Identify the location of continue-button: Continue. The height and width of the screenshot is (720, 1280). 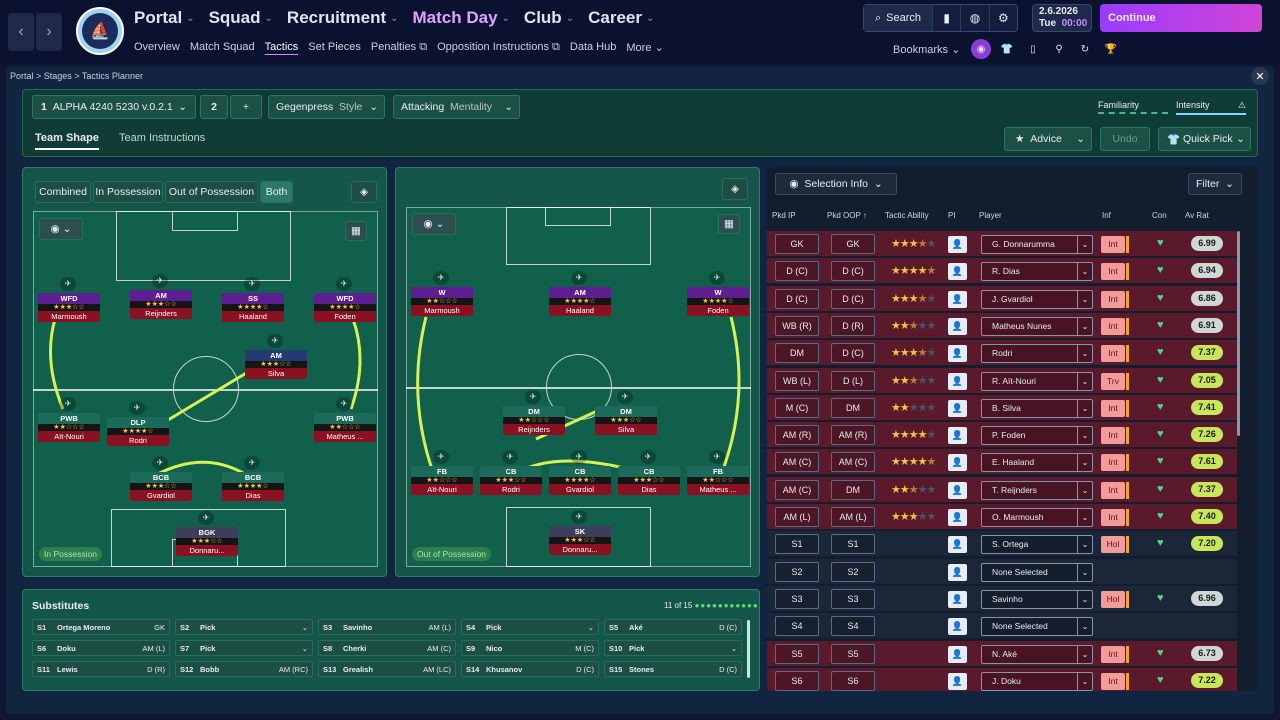
(1181, 18).